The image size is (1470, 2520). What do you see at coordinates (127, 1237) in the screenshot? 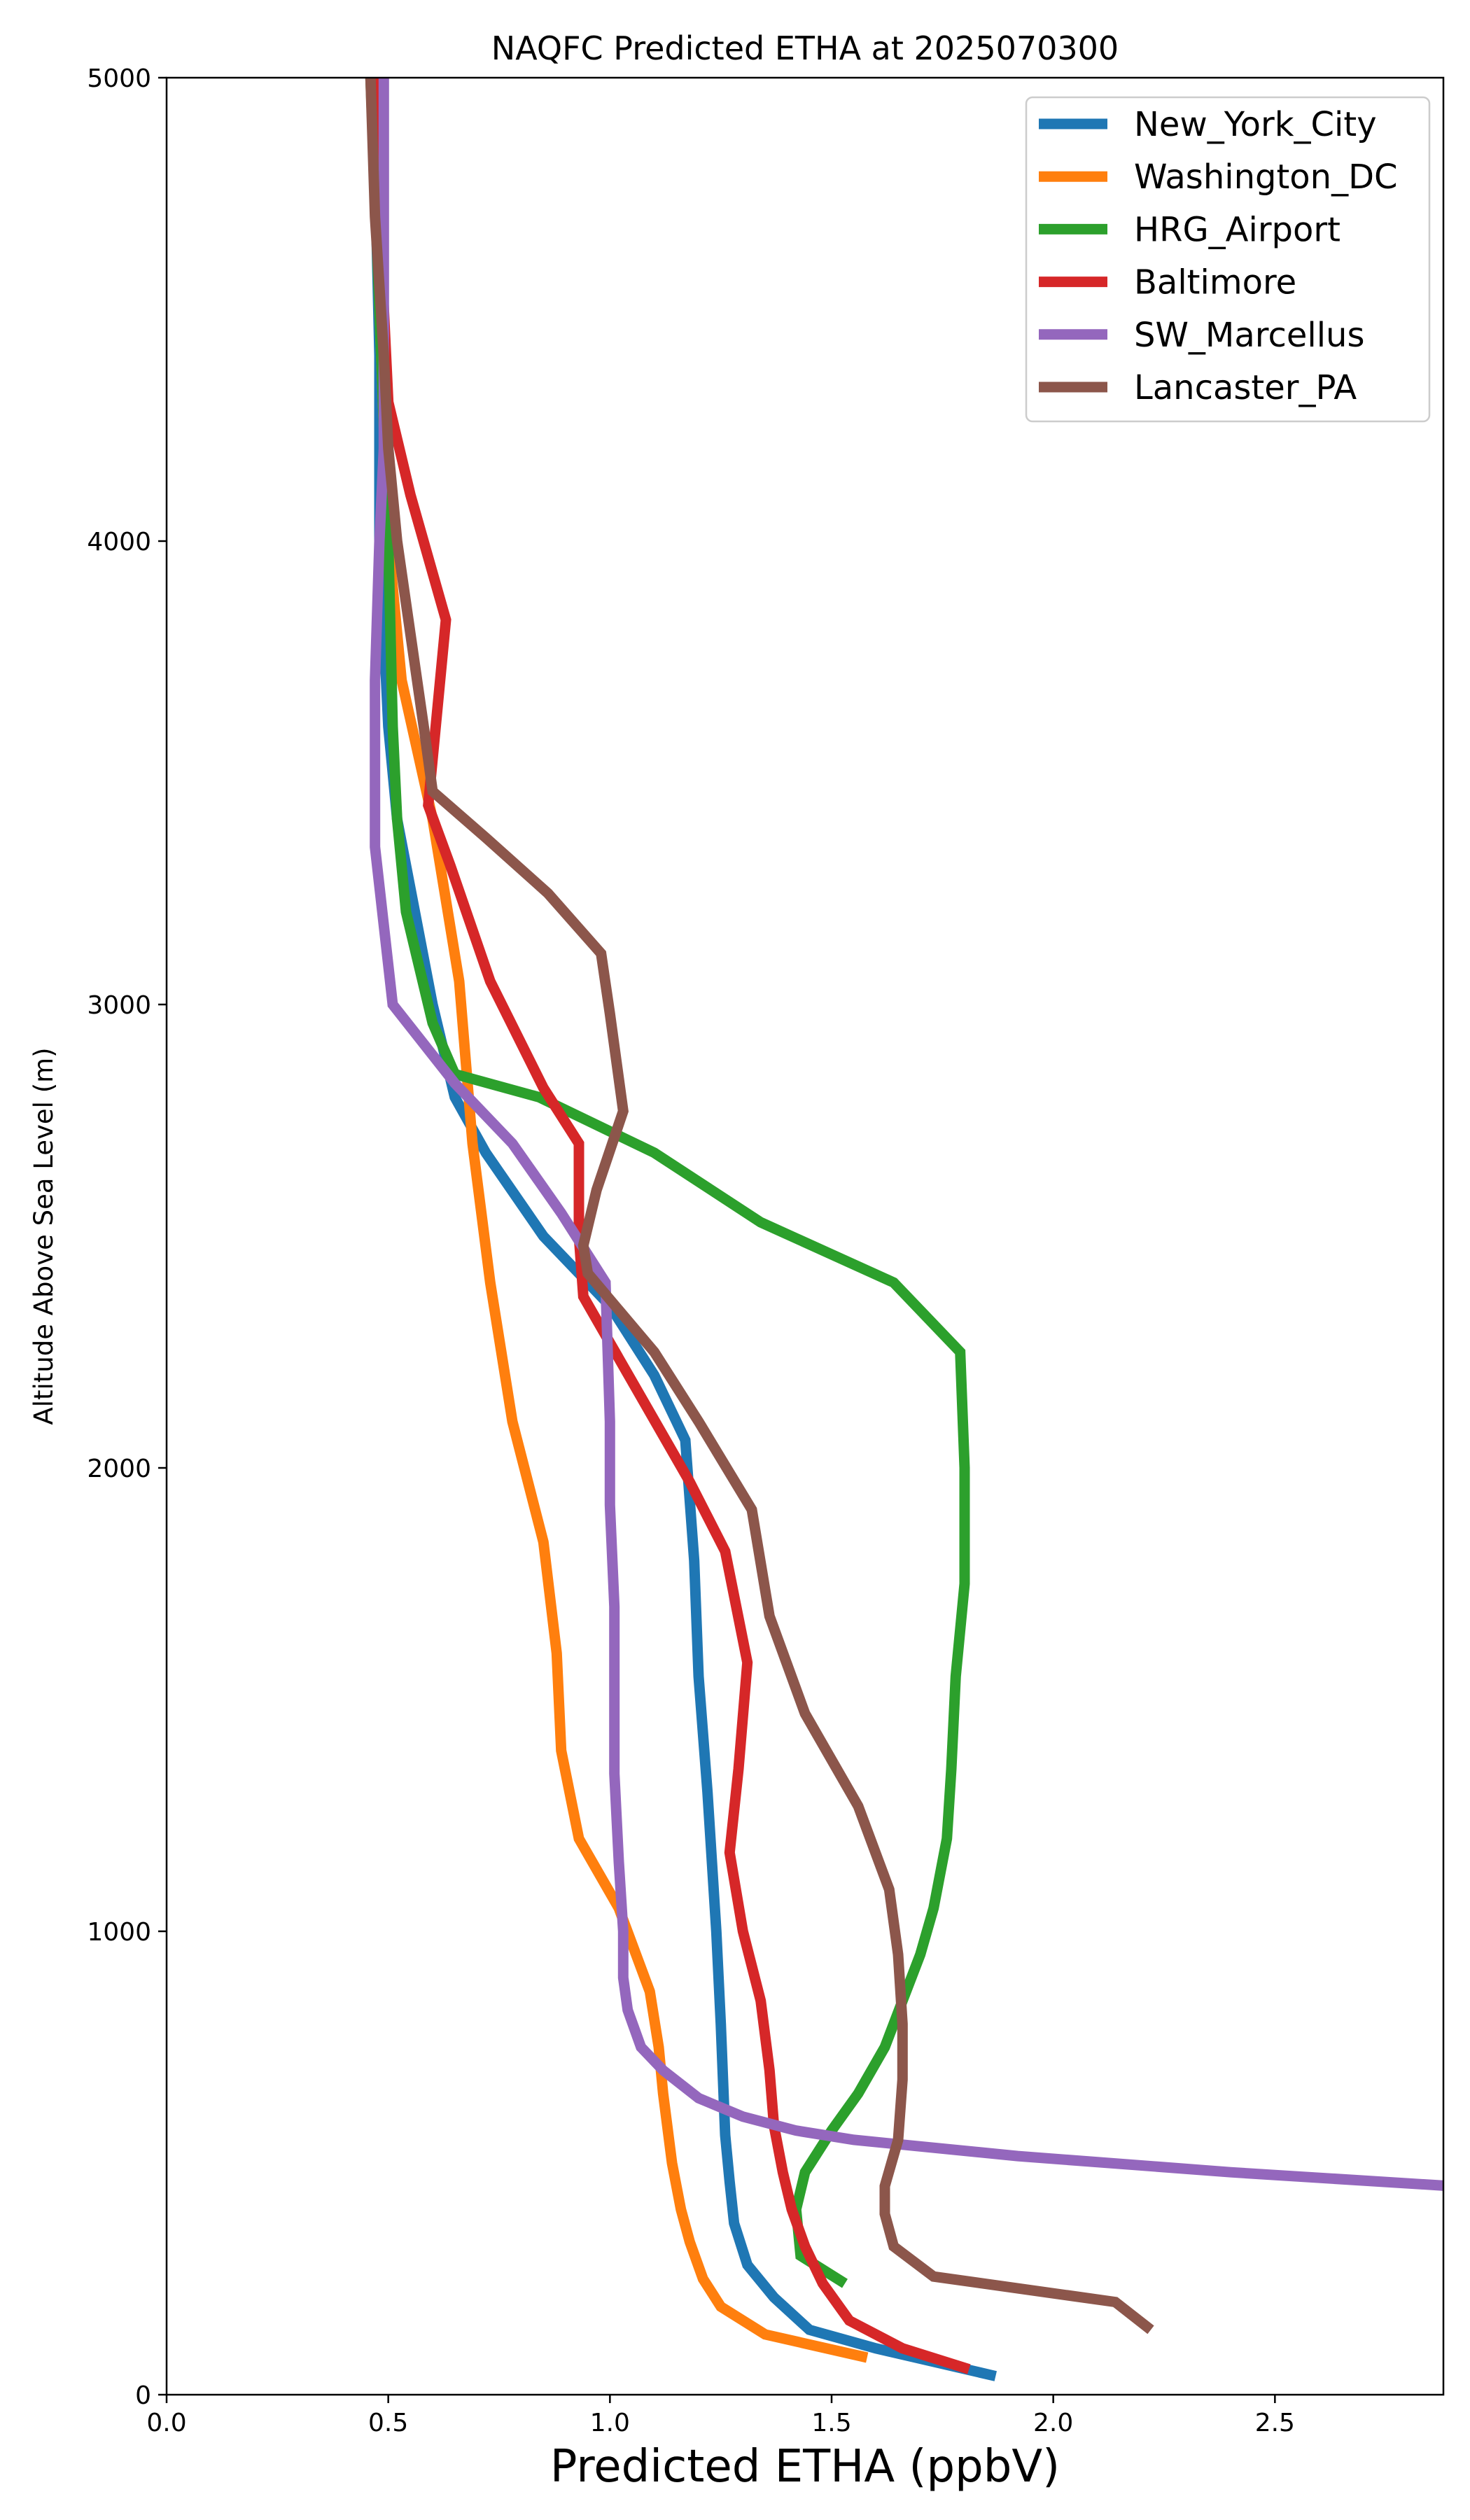
I see `y-axis-ticks: 0 1000 2000 3000 4000 5000` at bounding box center [127, 1237].